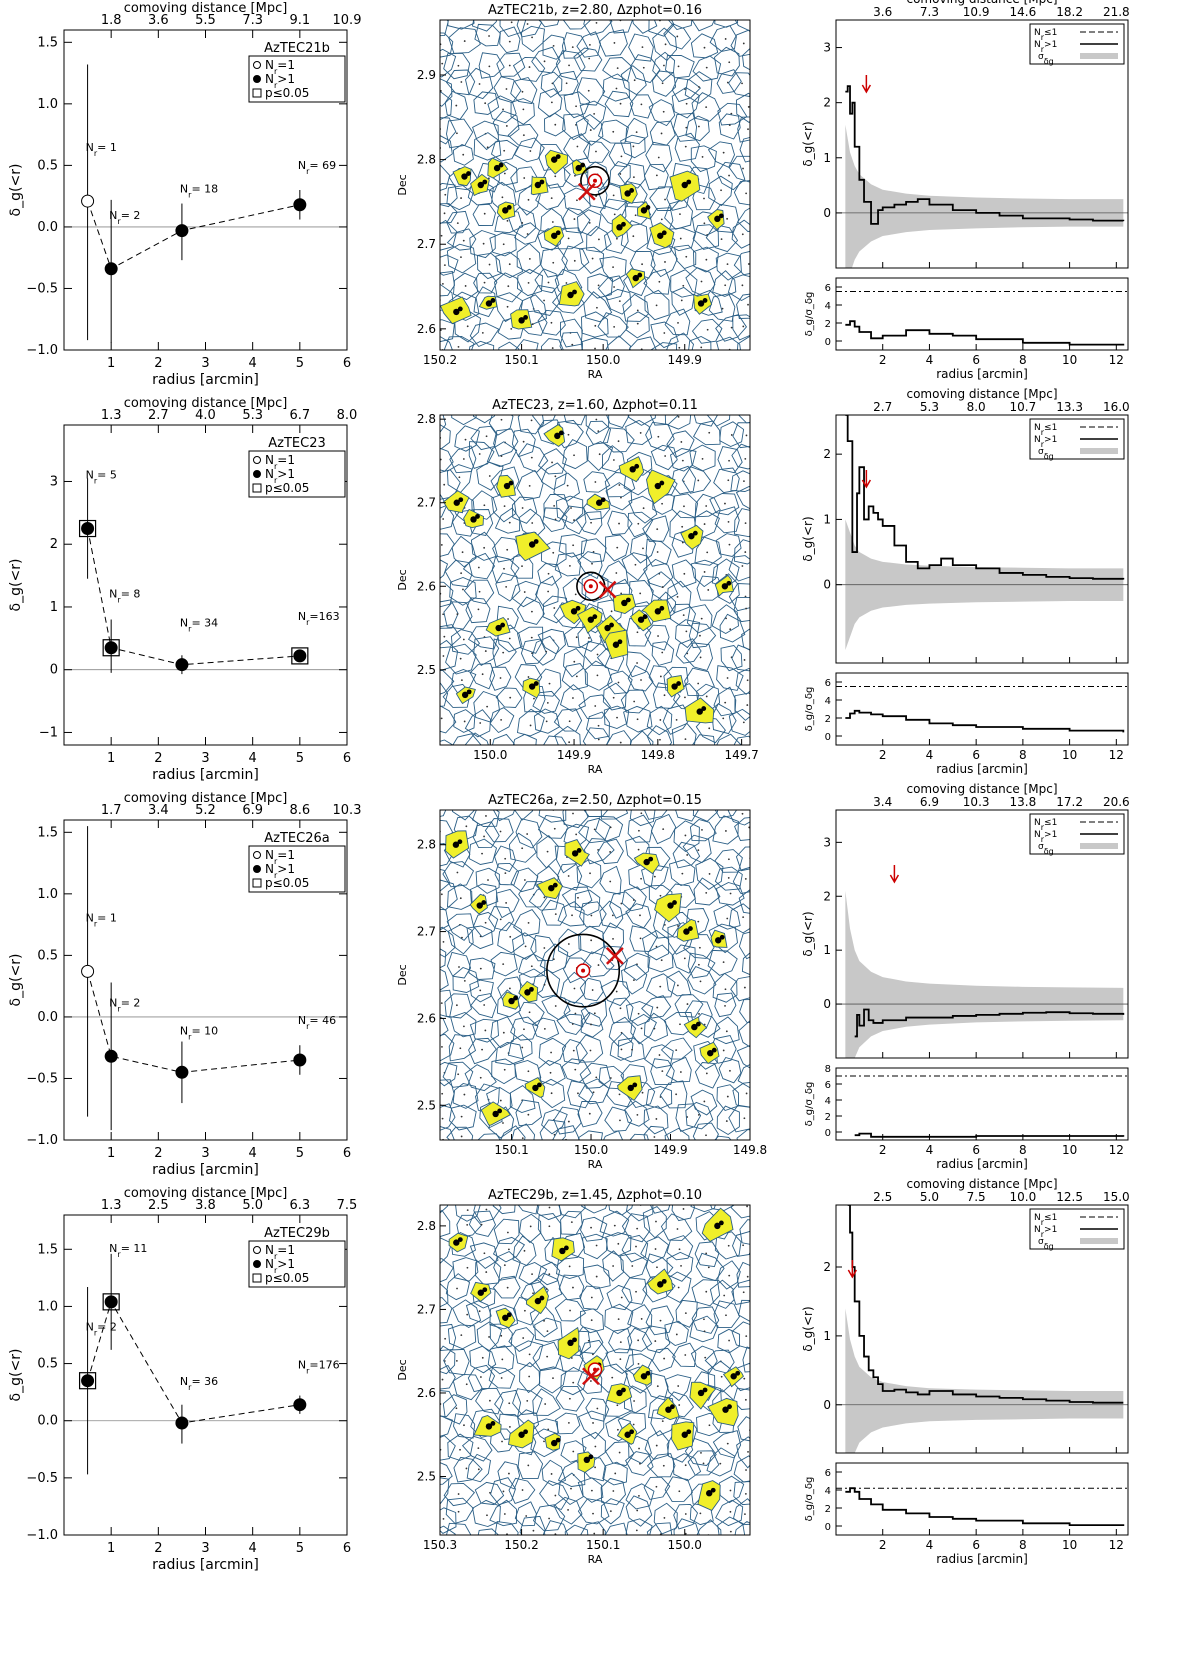 This screenshot has width=1200, height=1664. What do you see at coordinates (1116, 1197) in the screenshot?
I see `top-tick-label: 15.0` at bounding box center [1116, 1197].